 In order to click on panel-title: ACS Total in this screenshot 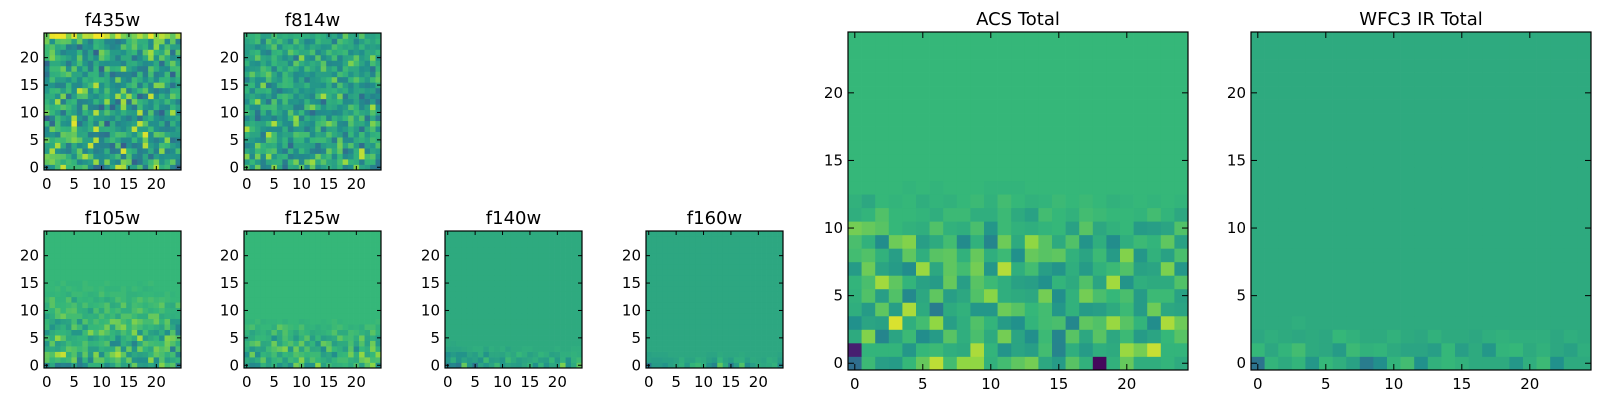, I will do `click(1018, 19)`.